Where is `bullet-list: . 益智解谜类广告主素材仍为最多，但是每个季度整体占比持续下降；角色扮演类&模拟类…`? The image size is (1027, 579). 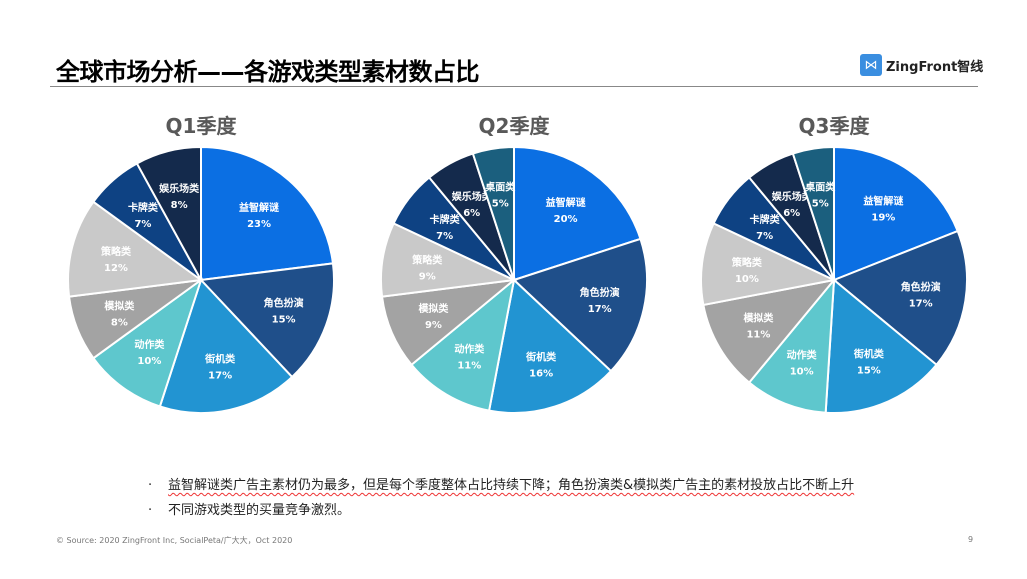
bullet-list: . 益智解谜类广告主素材仍为最多，但是每个季度整体占比持续下降；角色扮演类&模拟类… is located at coordinates (501, 499).